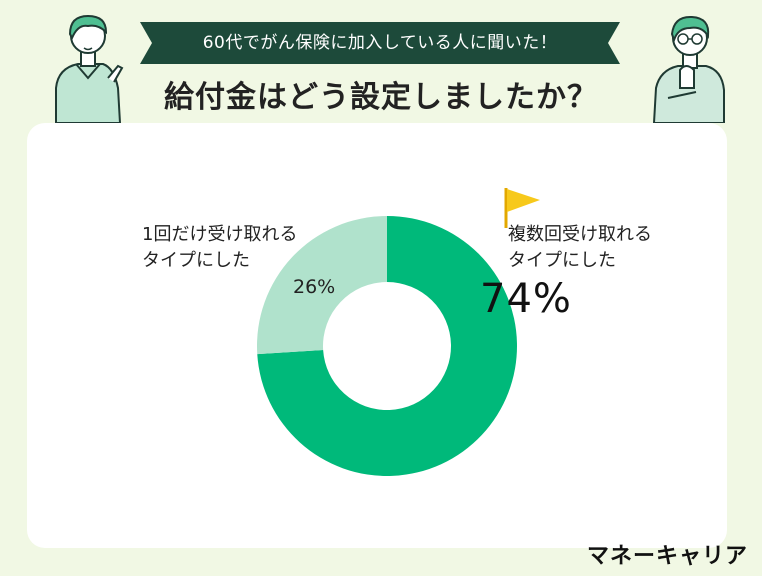 This screenshot has height=576, width=762. I want to click on brand-logo: マネーキャリア, so click(667, 556).